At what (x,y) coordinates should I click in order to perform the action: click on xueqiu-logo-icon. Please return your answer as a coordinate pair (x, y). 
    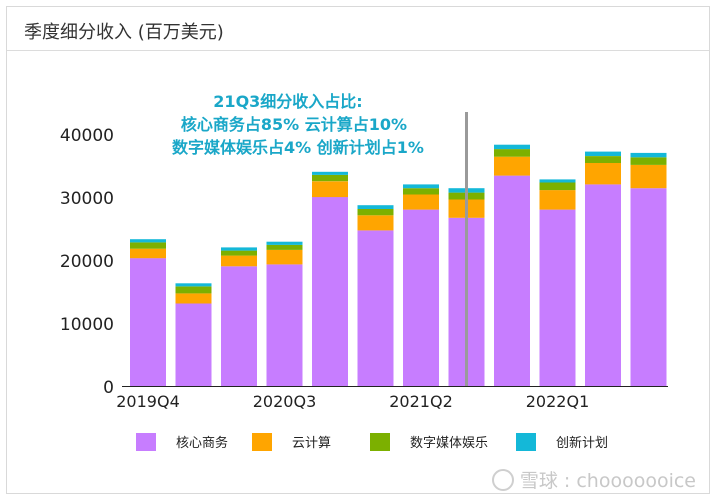
    Looking at the image, I should click on (502, 479).